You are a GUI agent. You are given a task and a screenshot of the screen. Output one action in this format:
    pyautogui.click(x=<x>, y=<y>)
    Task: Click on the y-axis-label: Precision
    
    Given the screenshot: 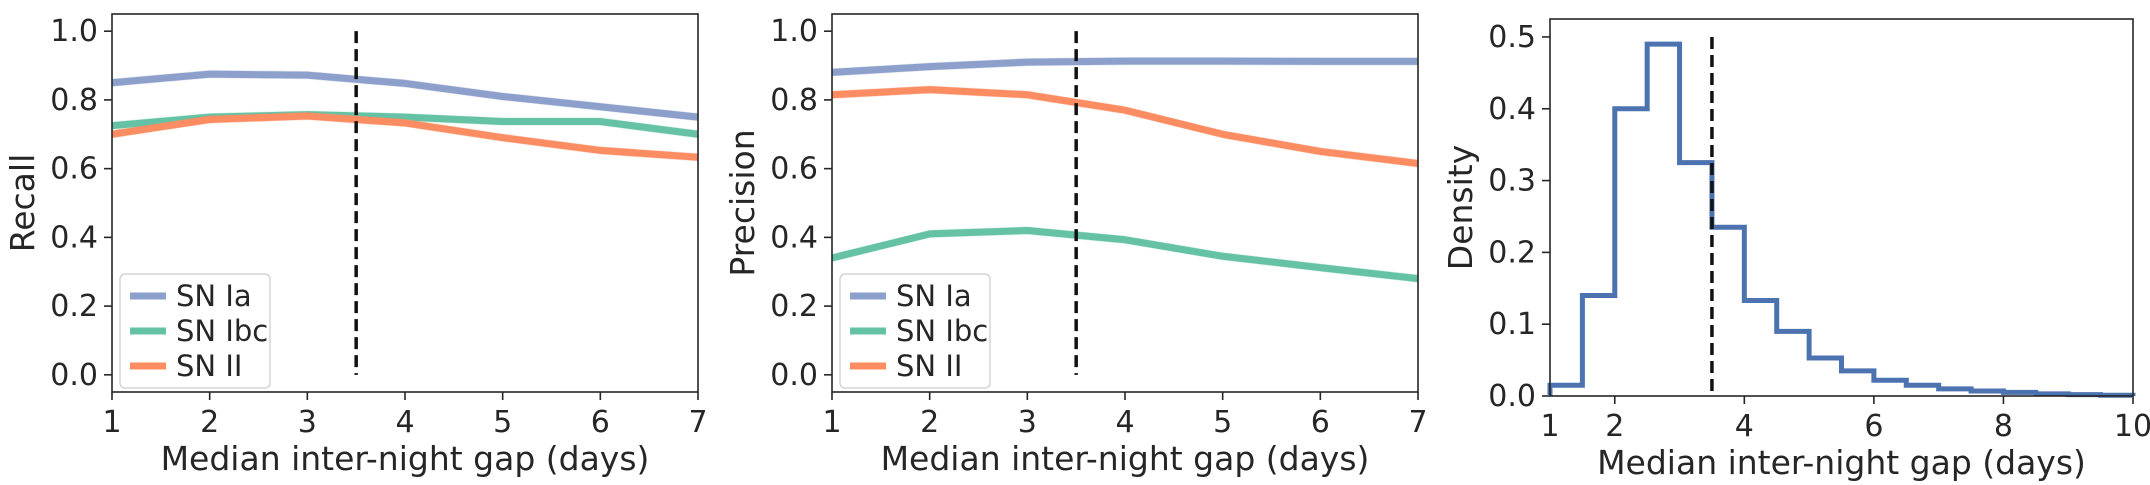 What is the action you would take?
    pyautogui.click(x=742, y=202)
    